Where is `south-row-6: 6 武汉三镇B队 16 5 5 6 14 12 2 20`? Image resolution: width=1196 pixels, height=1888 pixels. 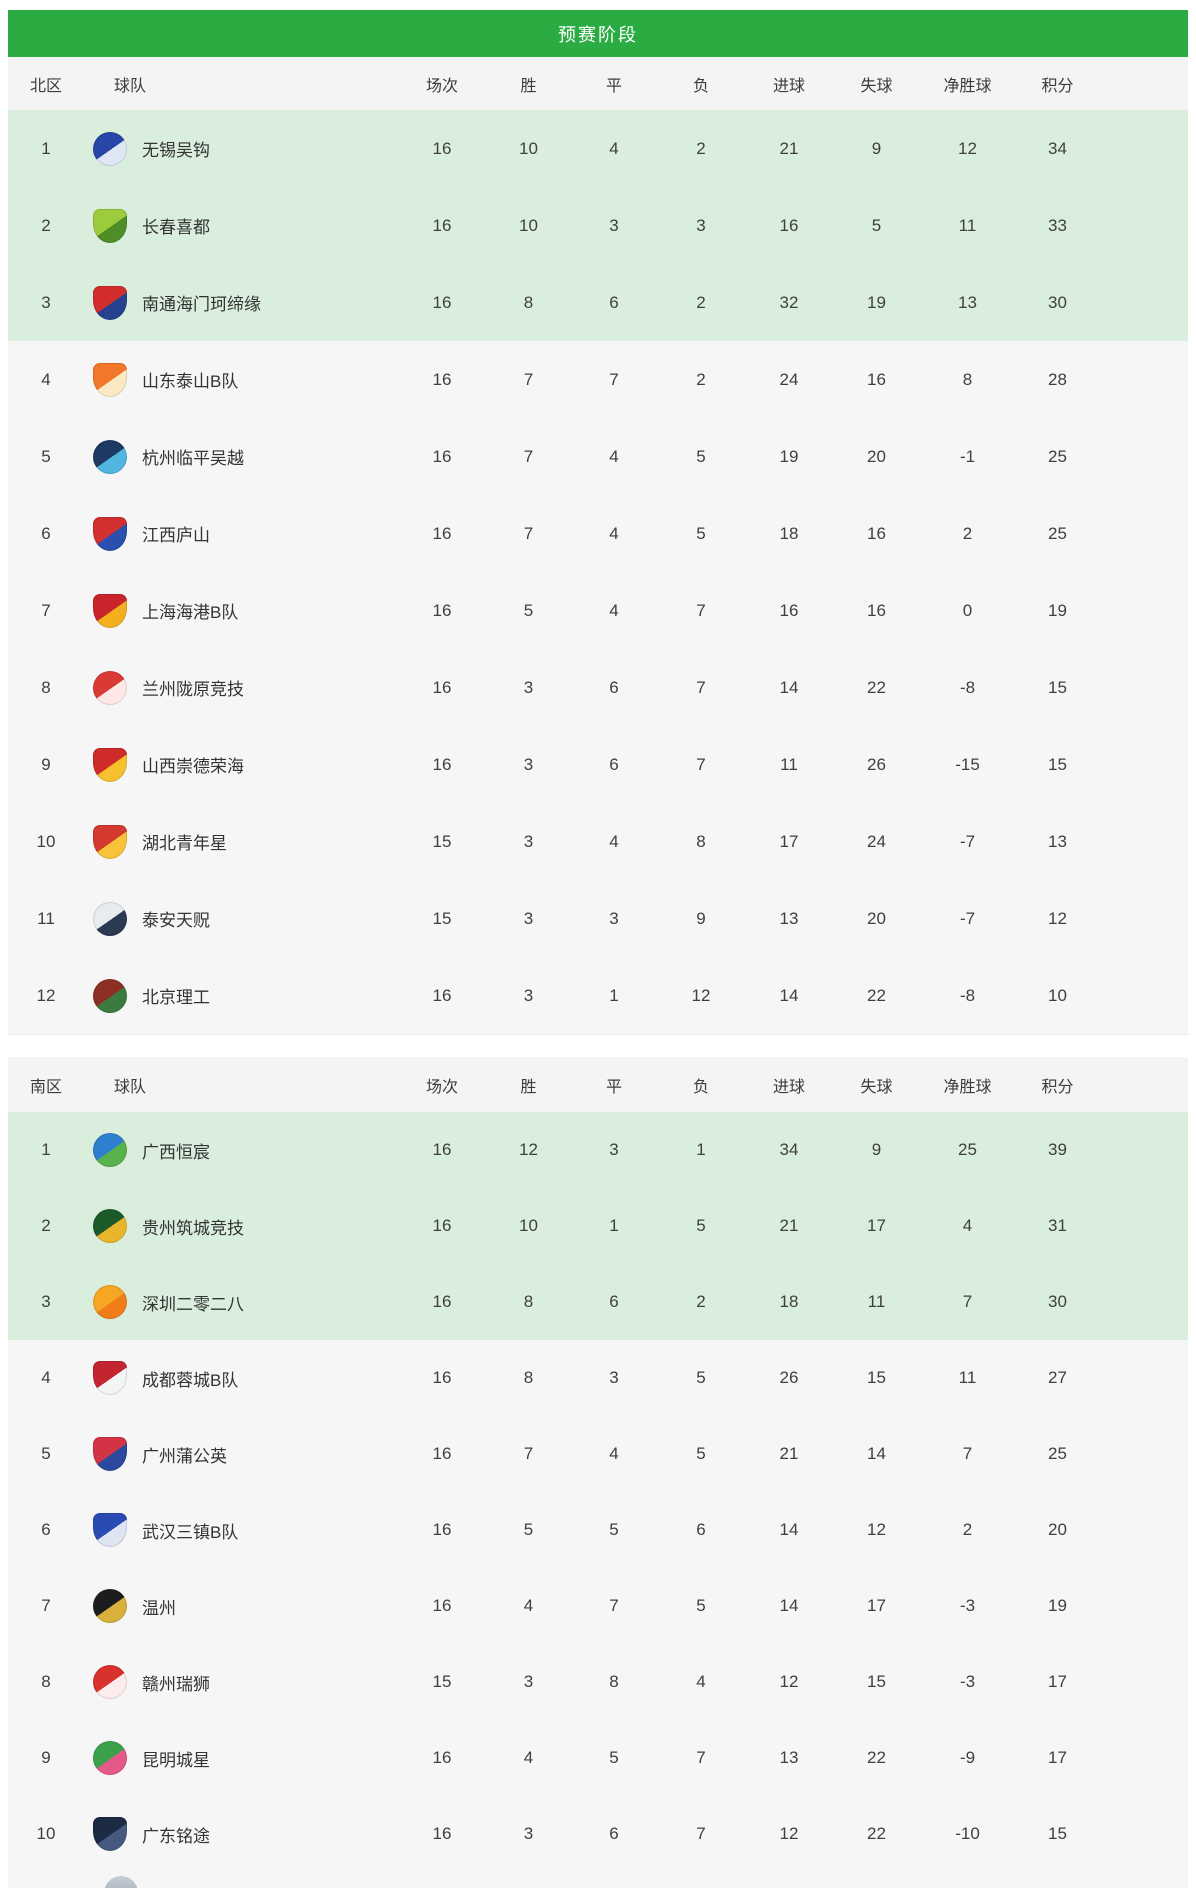 south-row-6: 6 武汉三镇B队 16 5 5 6 14 12 2 20 is located at coordinates (598, 1530).